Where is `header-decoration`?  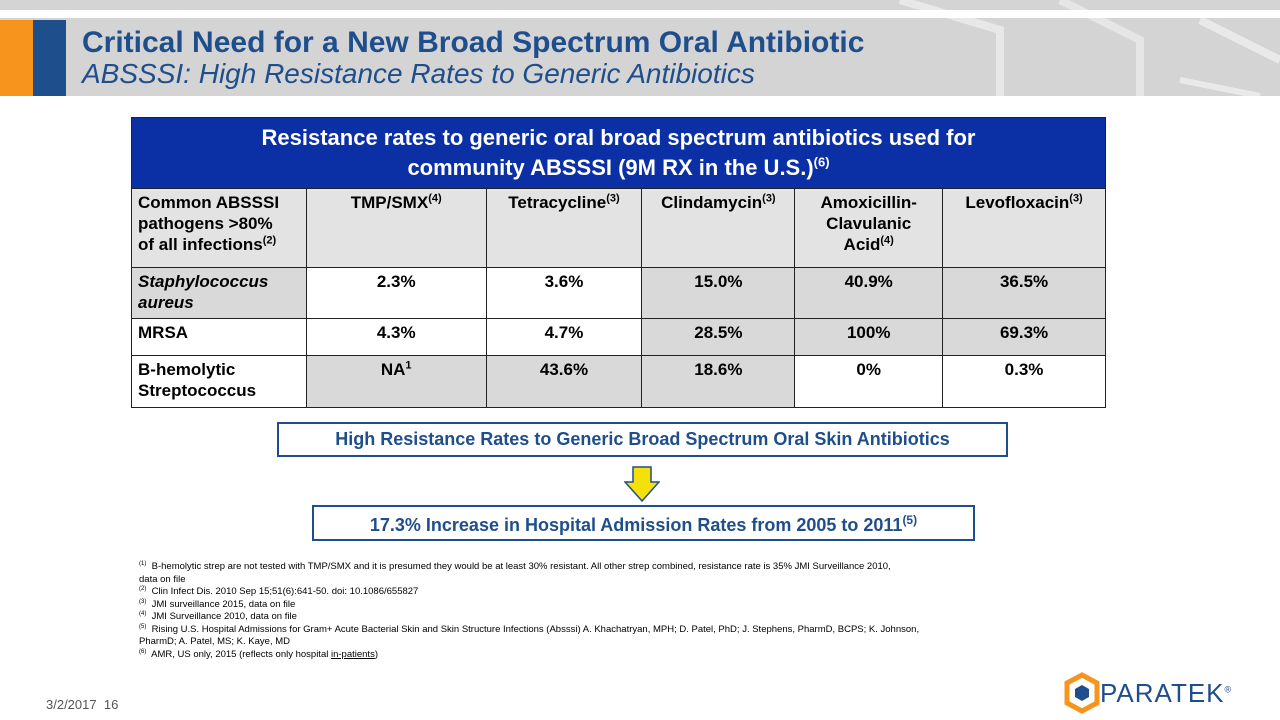 header-decoration is located at coordinates (640, 48).